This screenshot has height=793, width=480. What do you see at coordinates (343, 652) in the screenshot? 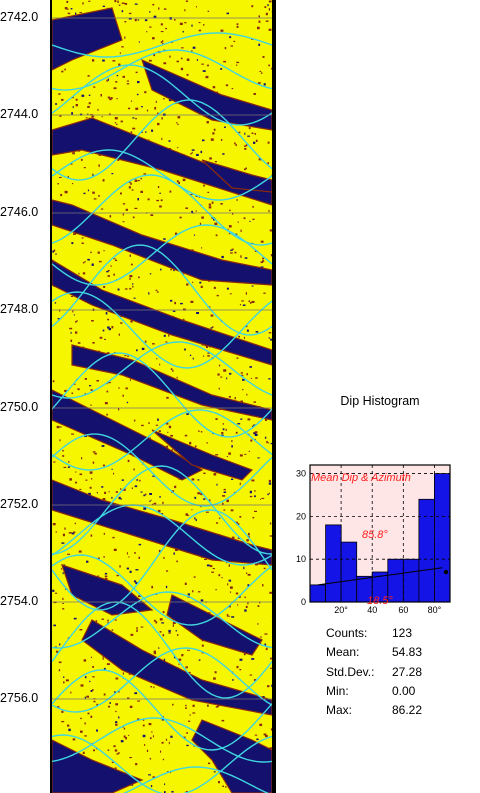
I see `stat-label: Mean:` at bounding box center [343, 652].